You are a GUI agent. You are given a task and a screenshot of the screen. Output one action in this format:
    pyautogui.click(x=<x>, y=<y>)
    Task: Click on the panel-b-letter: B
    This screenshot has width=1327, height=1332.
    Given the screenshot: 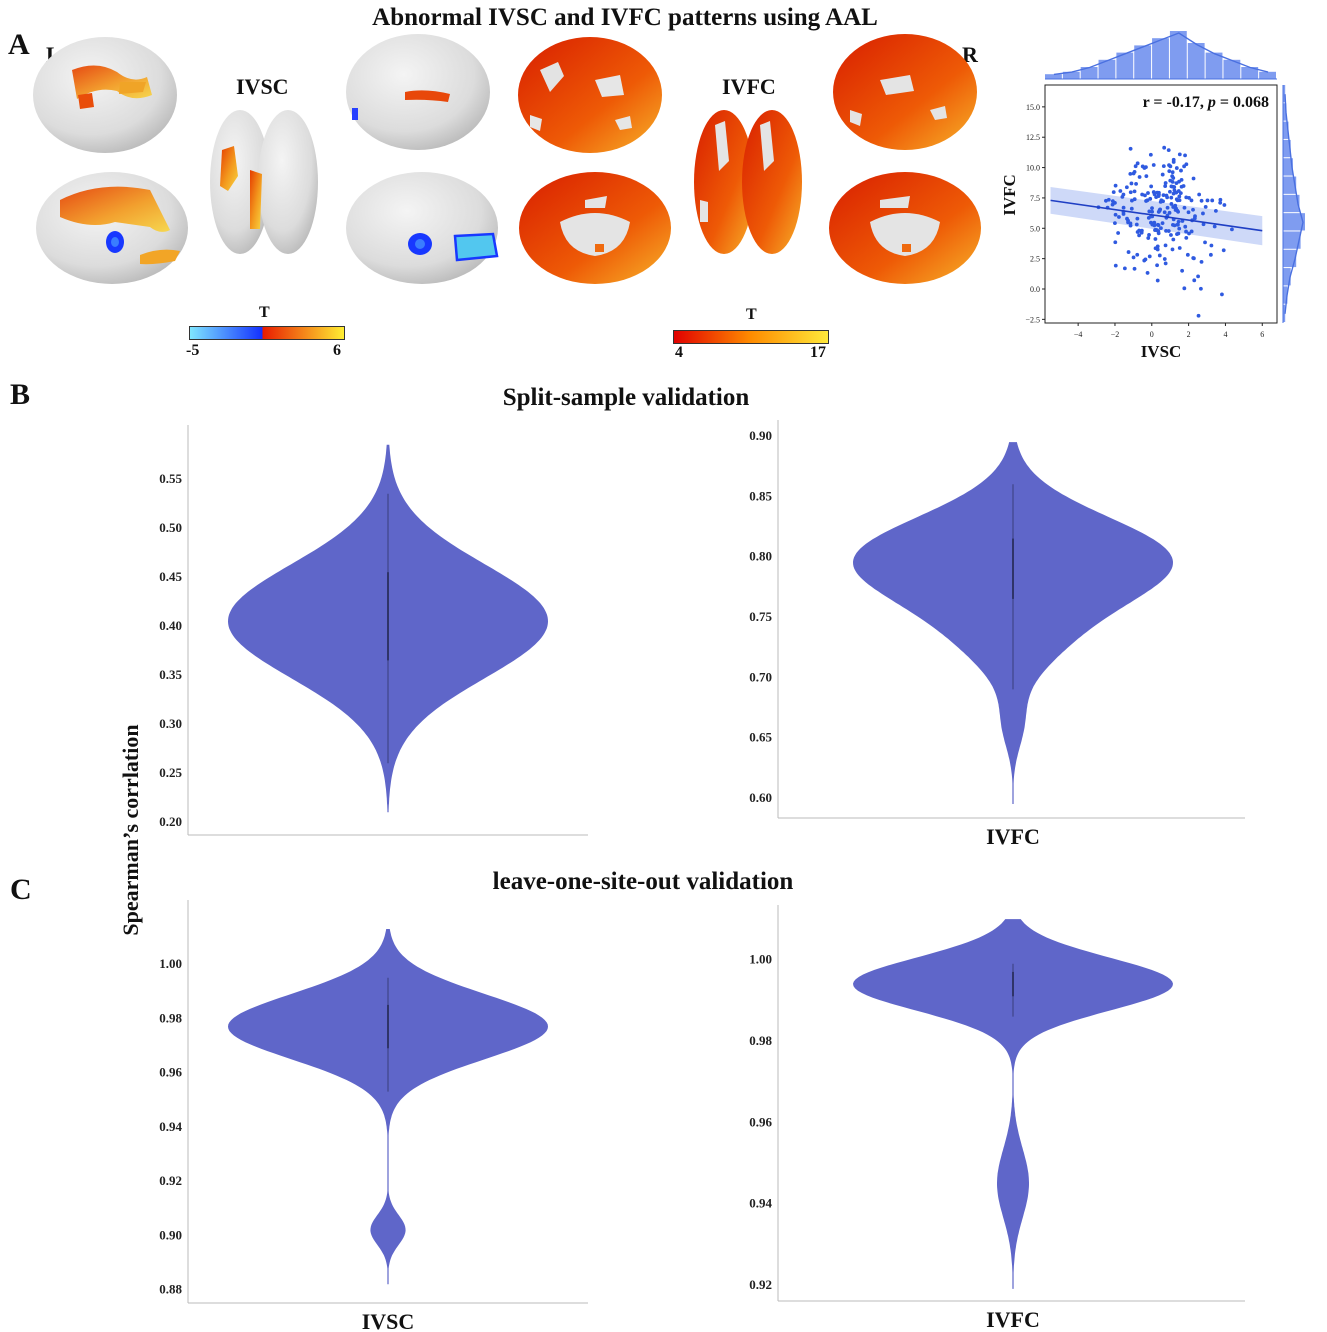 What is the action you would take?
    pyautogui.click(x=20, y=394)
    